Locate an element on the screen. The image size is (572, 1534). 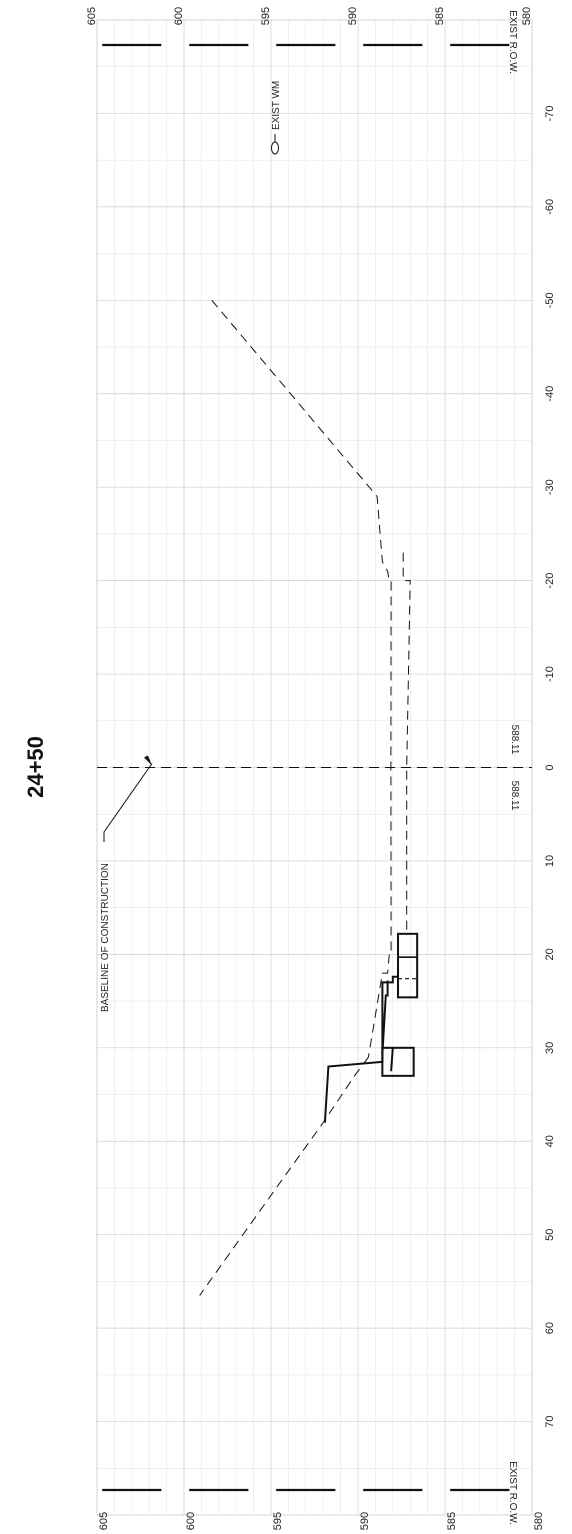
offset-tick-label: 50 is located at coordinates (550, 1235).